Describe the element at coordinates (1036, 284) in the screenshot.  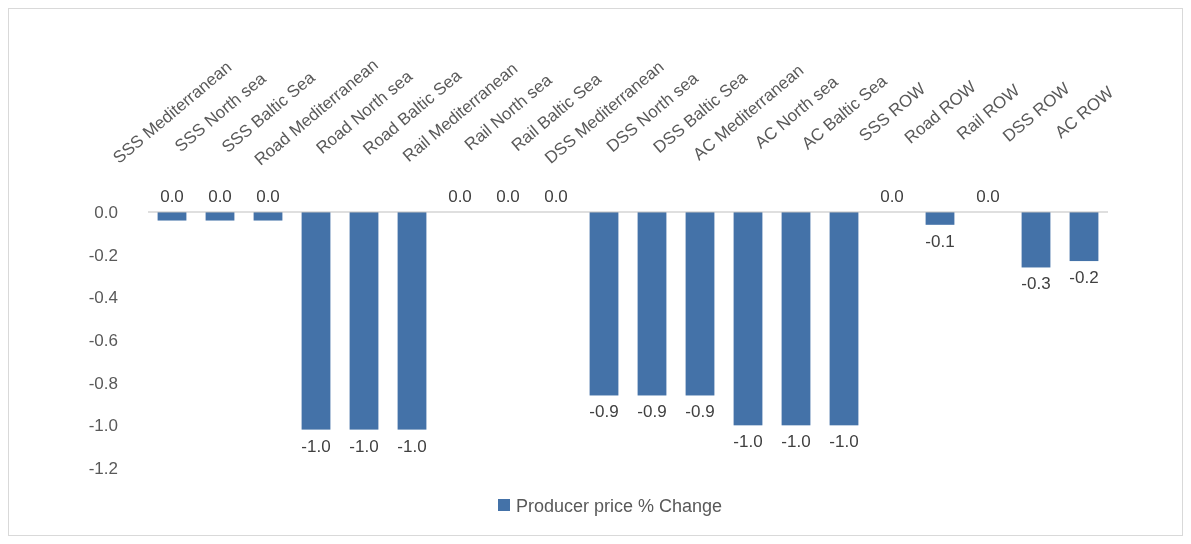
I see `data-label: -0.3` at that location.